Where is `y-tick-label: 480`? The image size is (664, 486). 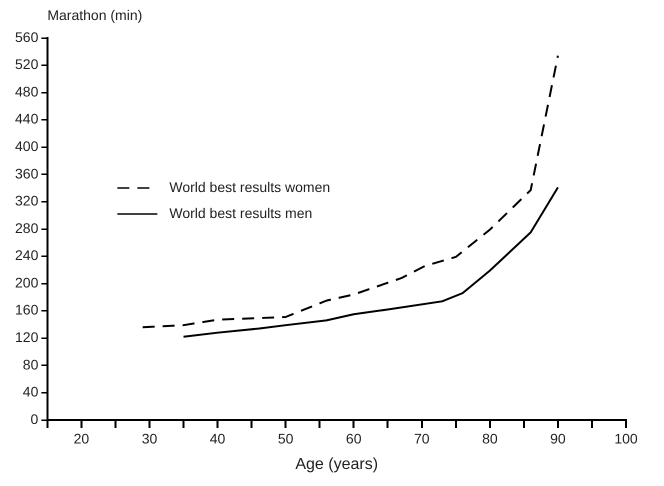
y-tick-label: 480 is located at coordinates (27, 91).